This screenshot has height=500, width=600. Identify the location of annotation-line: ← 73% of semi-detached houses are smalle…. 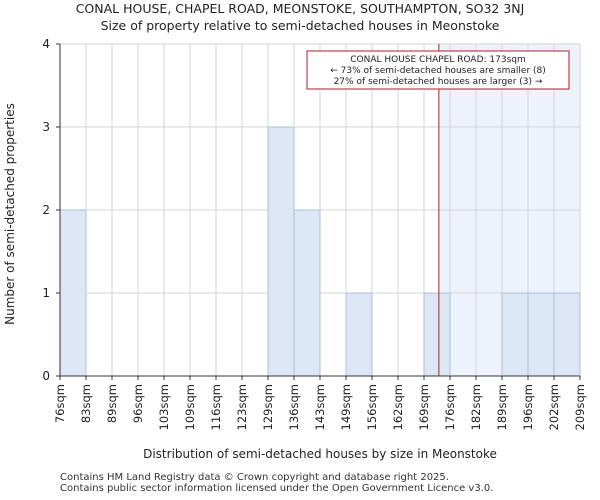
(438, 71).